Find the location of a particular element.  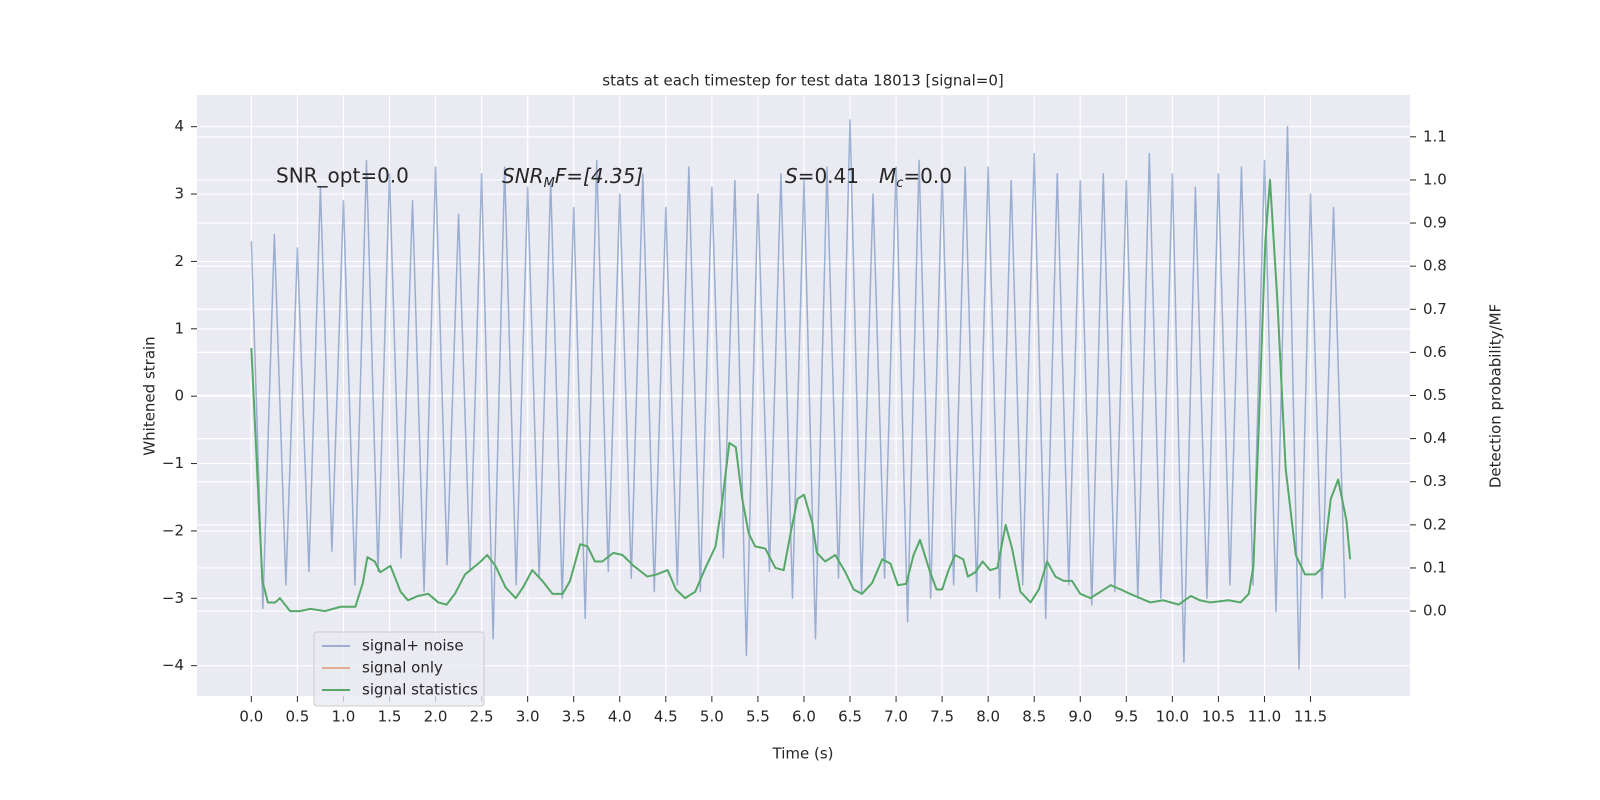

legend-box is located at coordinates (399, 669).